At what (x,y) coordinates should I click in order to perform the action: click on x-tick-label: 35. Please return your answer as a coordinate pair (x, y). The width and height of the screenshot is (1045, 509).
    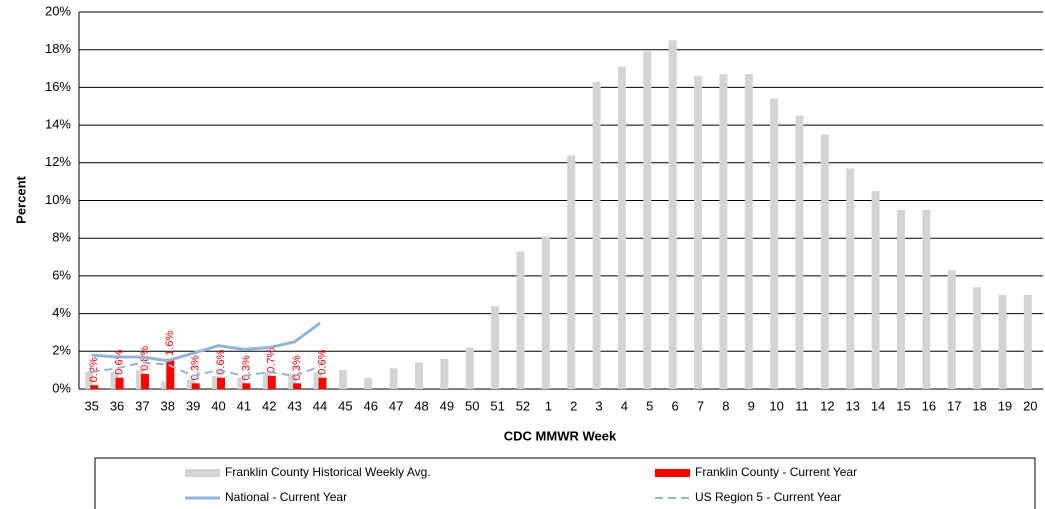
    Looking at the image, I should click on (91, 405).